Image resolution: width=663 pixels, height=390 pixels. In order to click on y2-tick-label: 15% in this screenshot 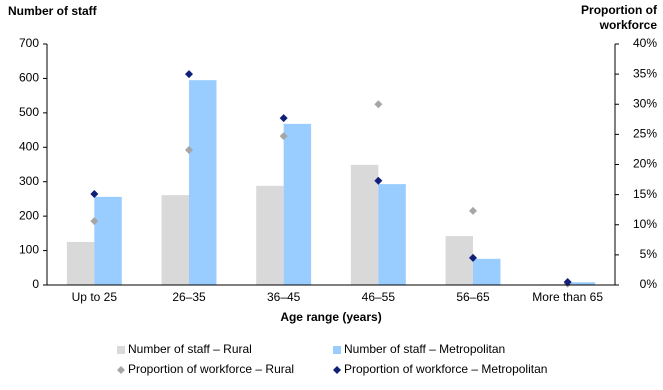, I will do `click(645, 194)`.